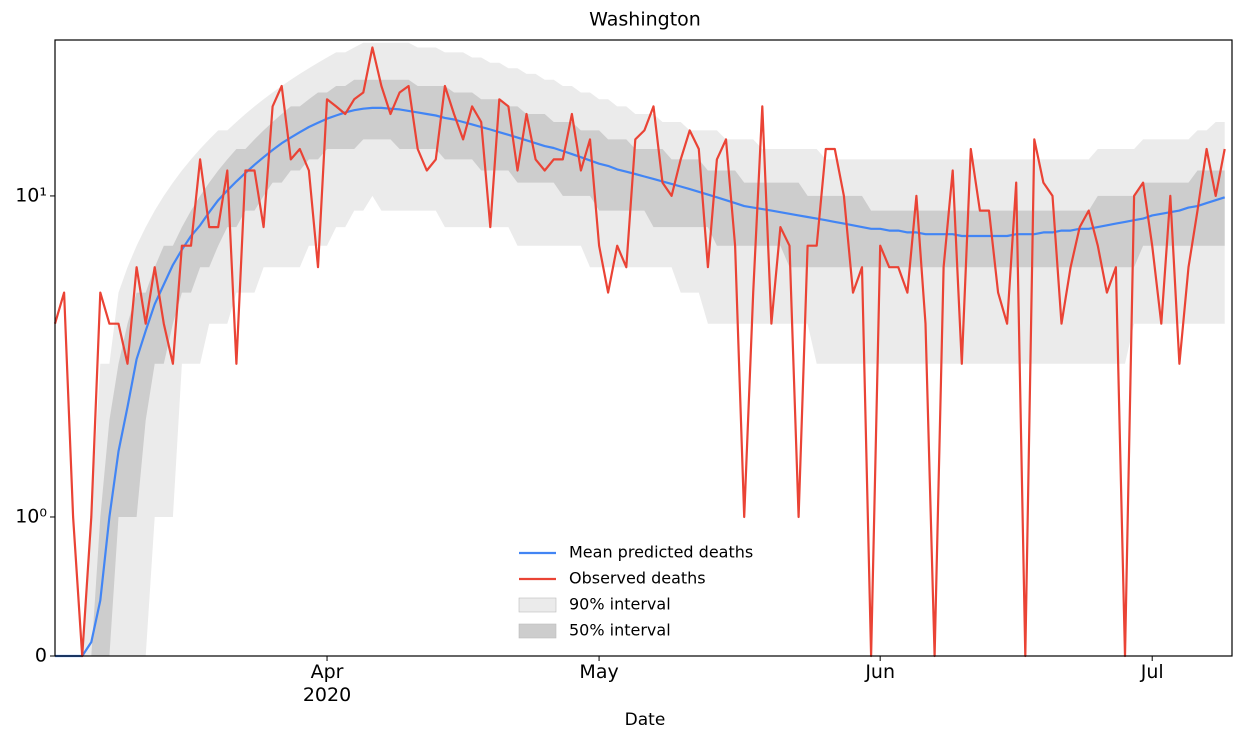 The image size is (1233, 732). Describe the element at coordinates (661, 552) in the screenshot. I see `legend-label: Mean predicted deaths` at that location.